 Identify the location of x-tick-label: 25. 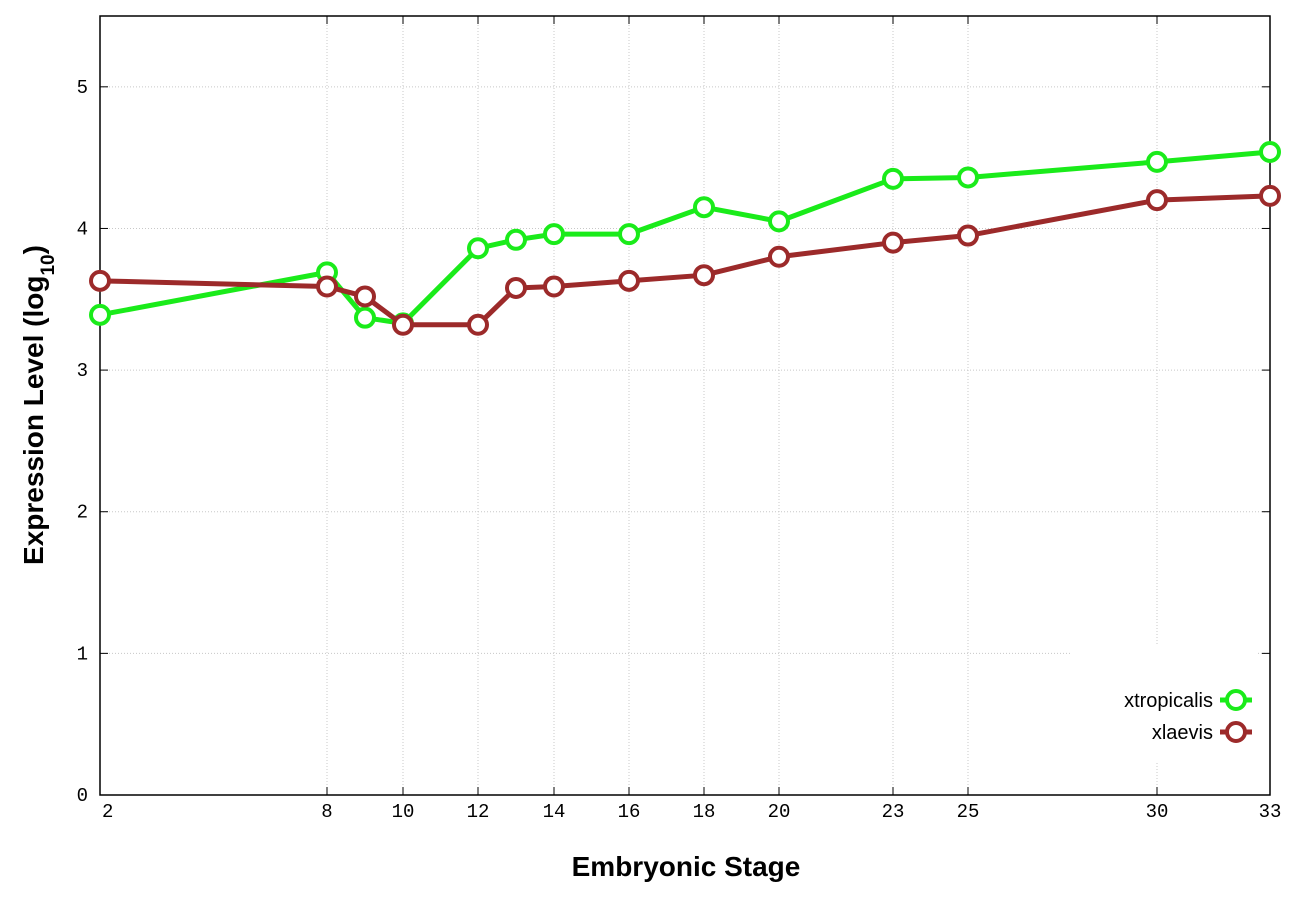
(968, 812).